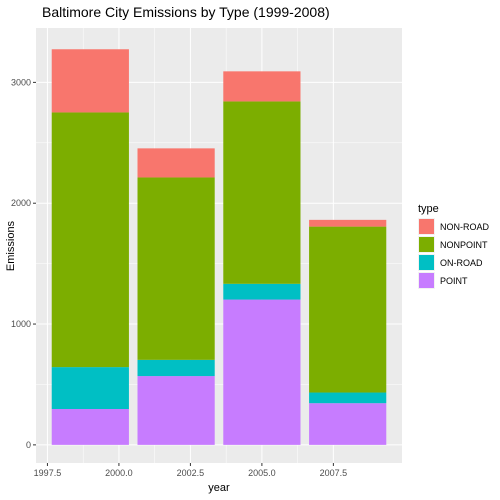 This screenshot has width=500, height=500. Describe the element at coordinates (262, 473) in the screenshot. I see `x-tick-label: 2005.0` at that location.